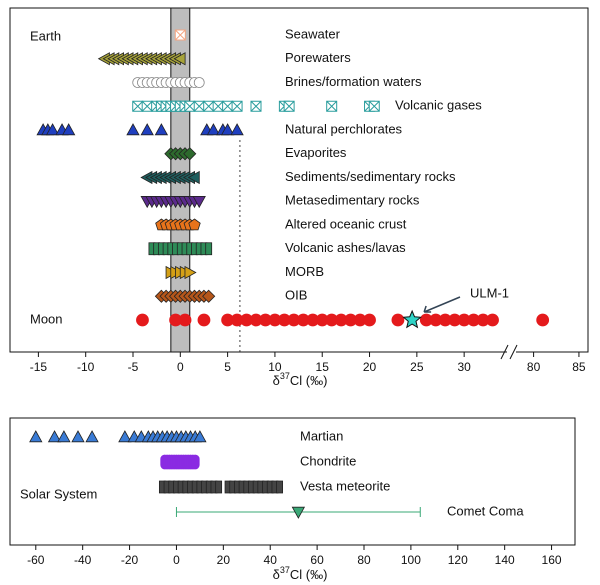 The image size is (600, 585). Describe the element at coordinates (58, 493) in the screenshot. I see `group-label: Solar System` at that location.